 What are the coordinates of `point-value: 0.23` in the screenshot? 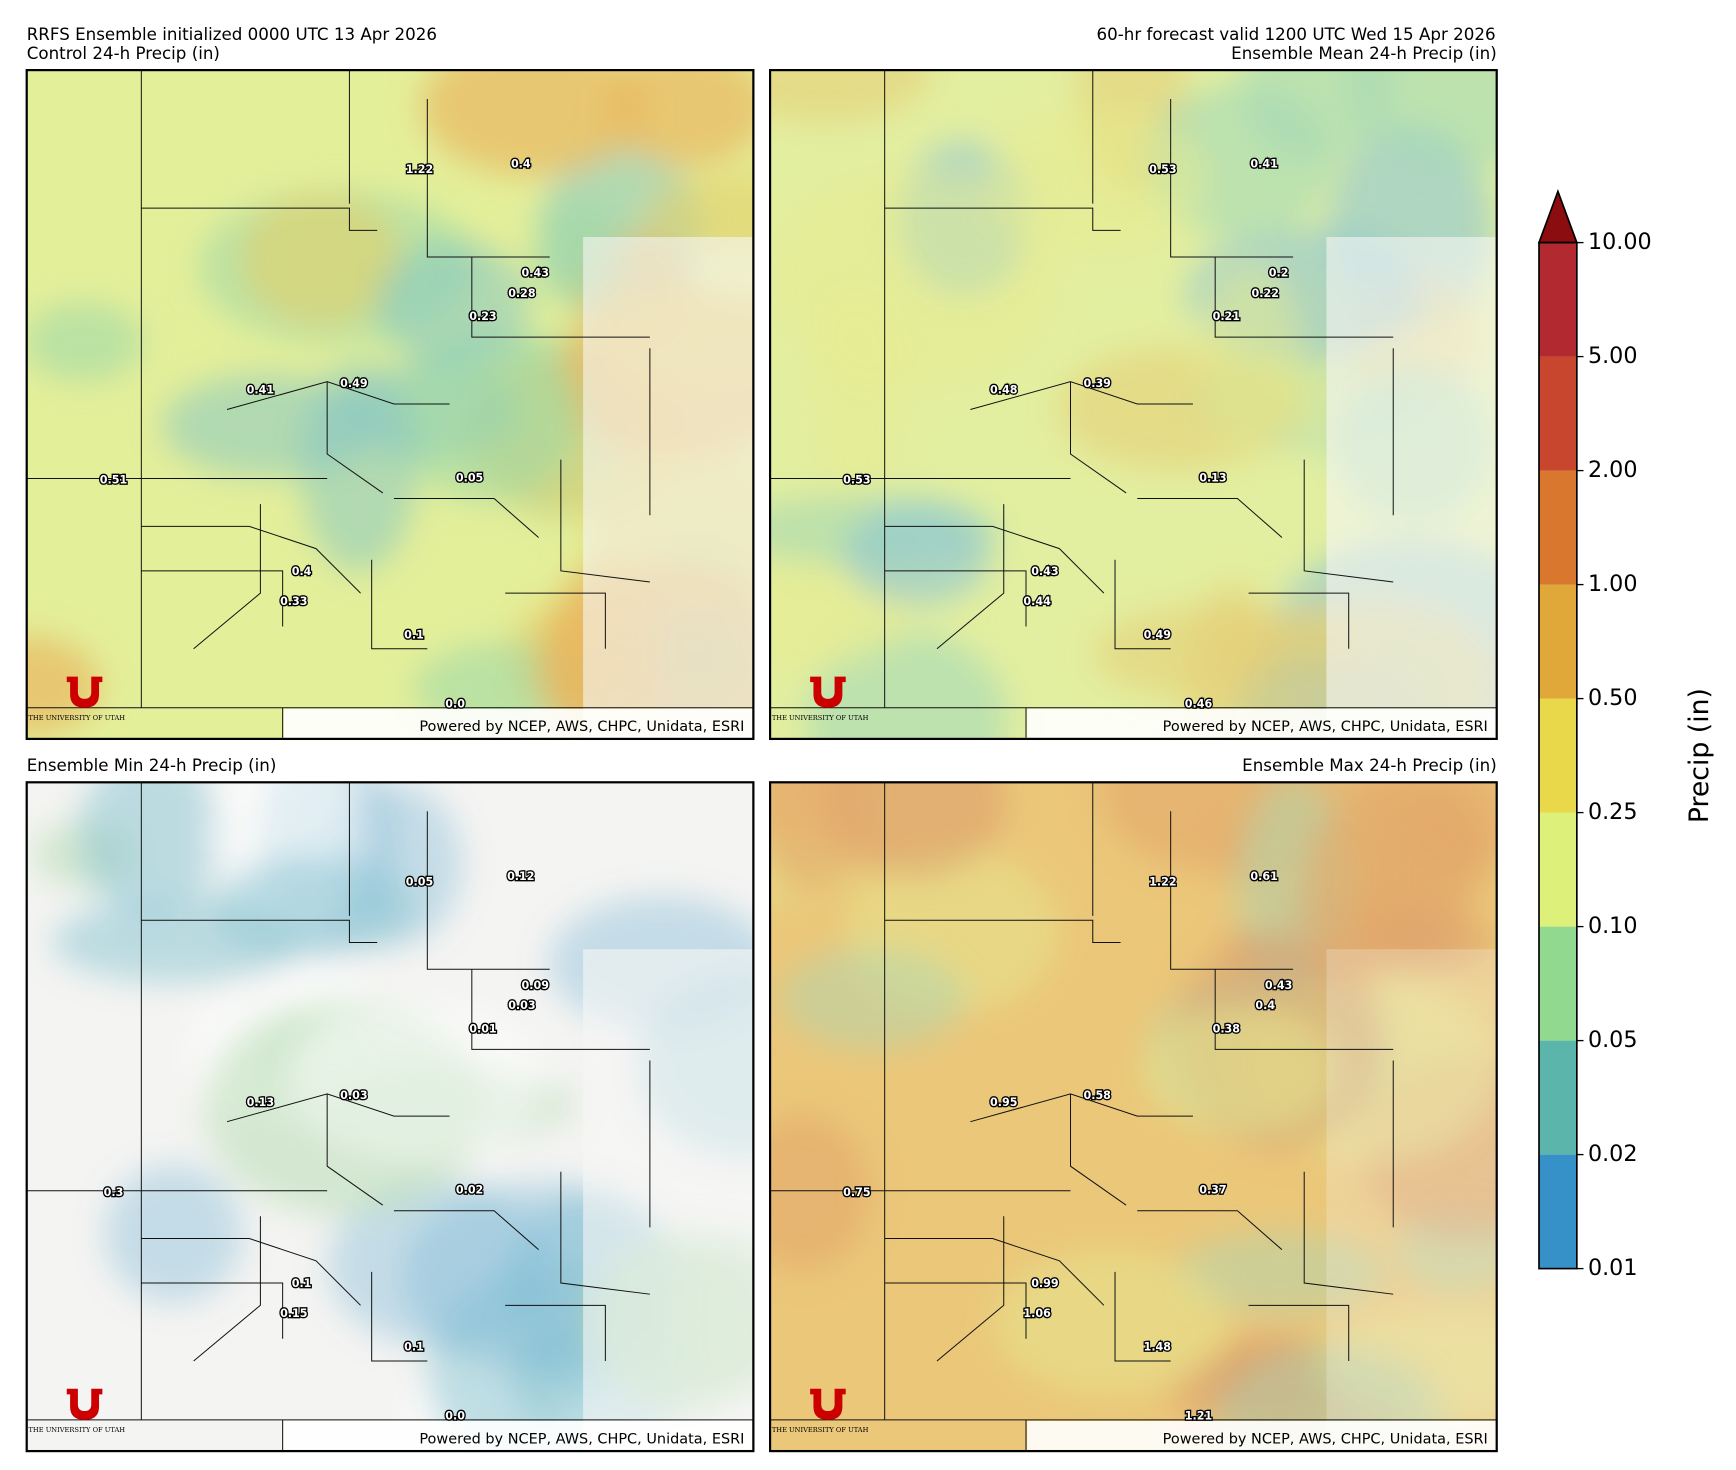 It's located at (482, 316).